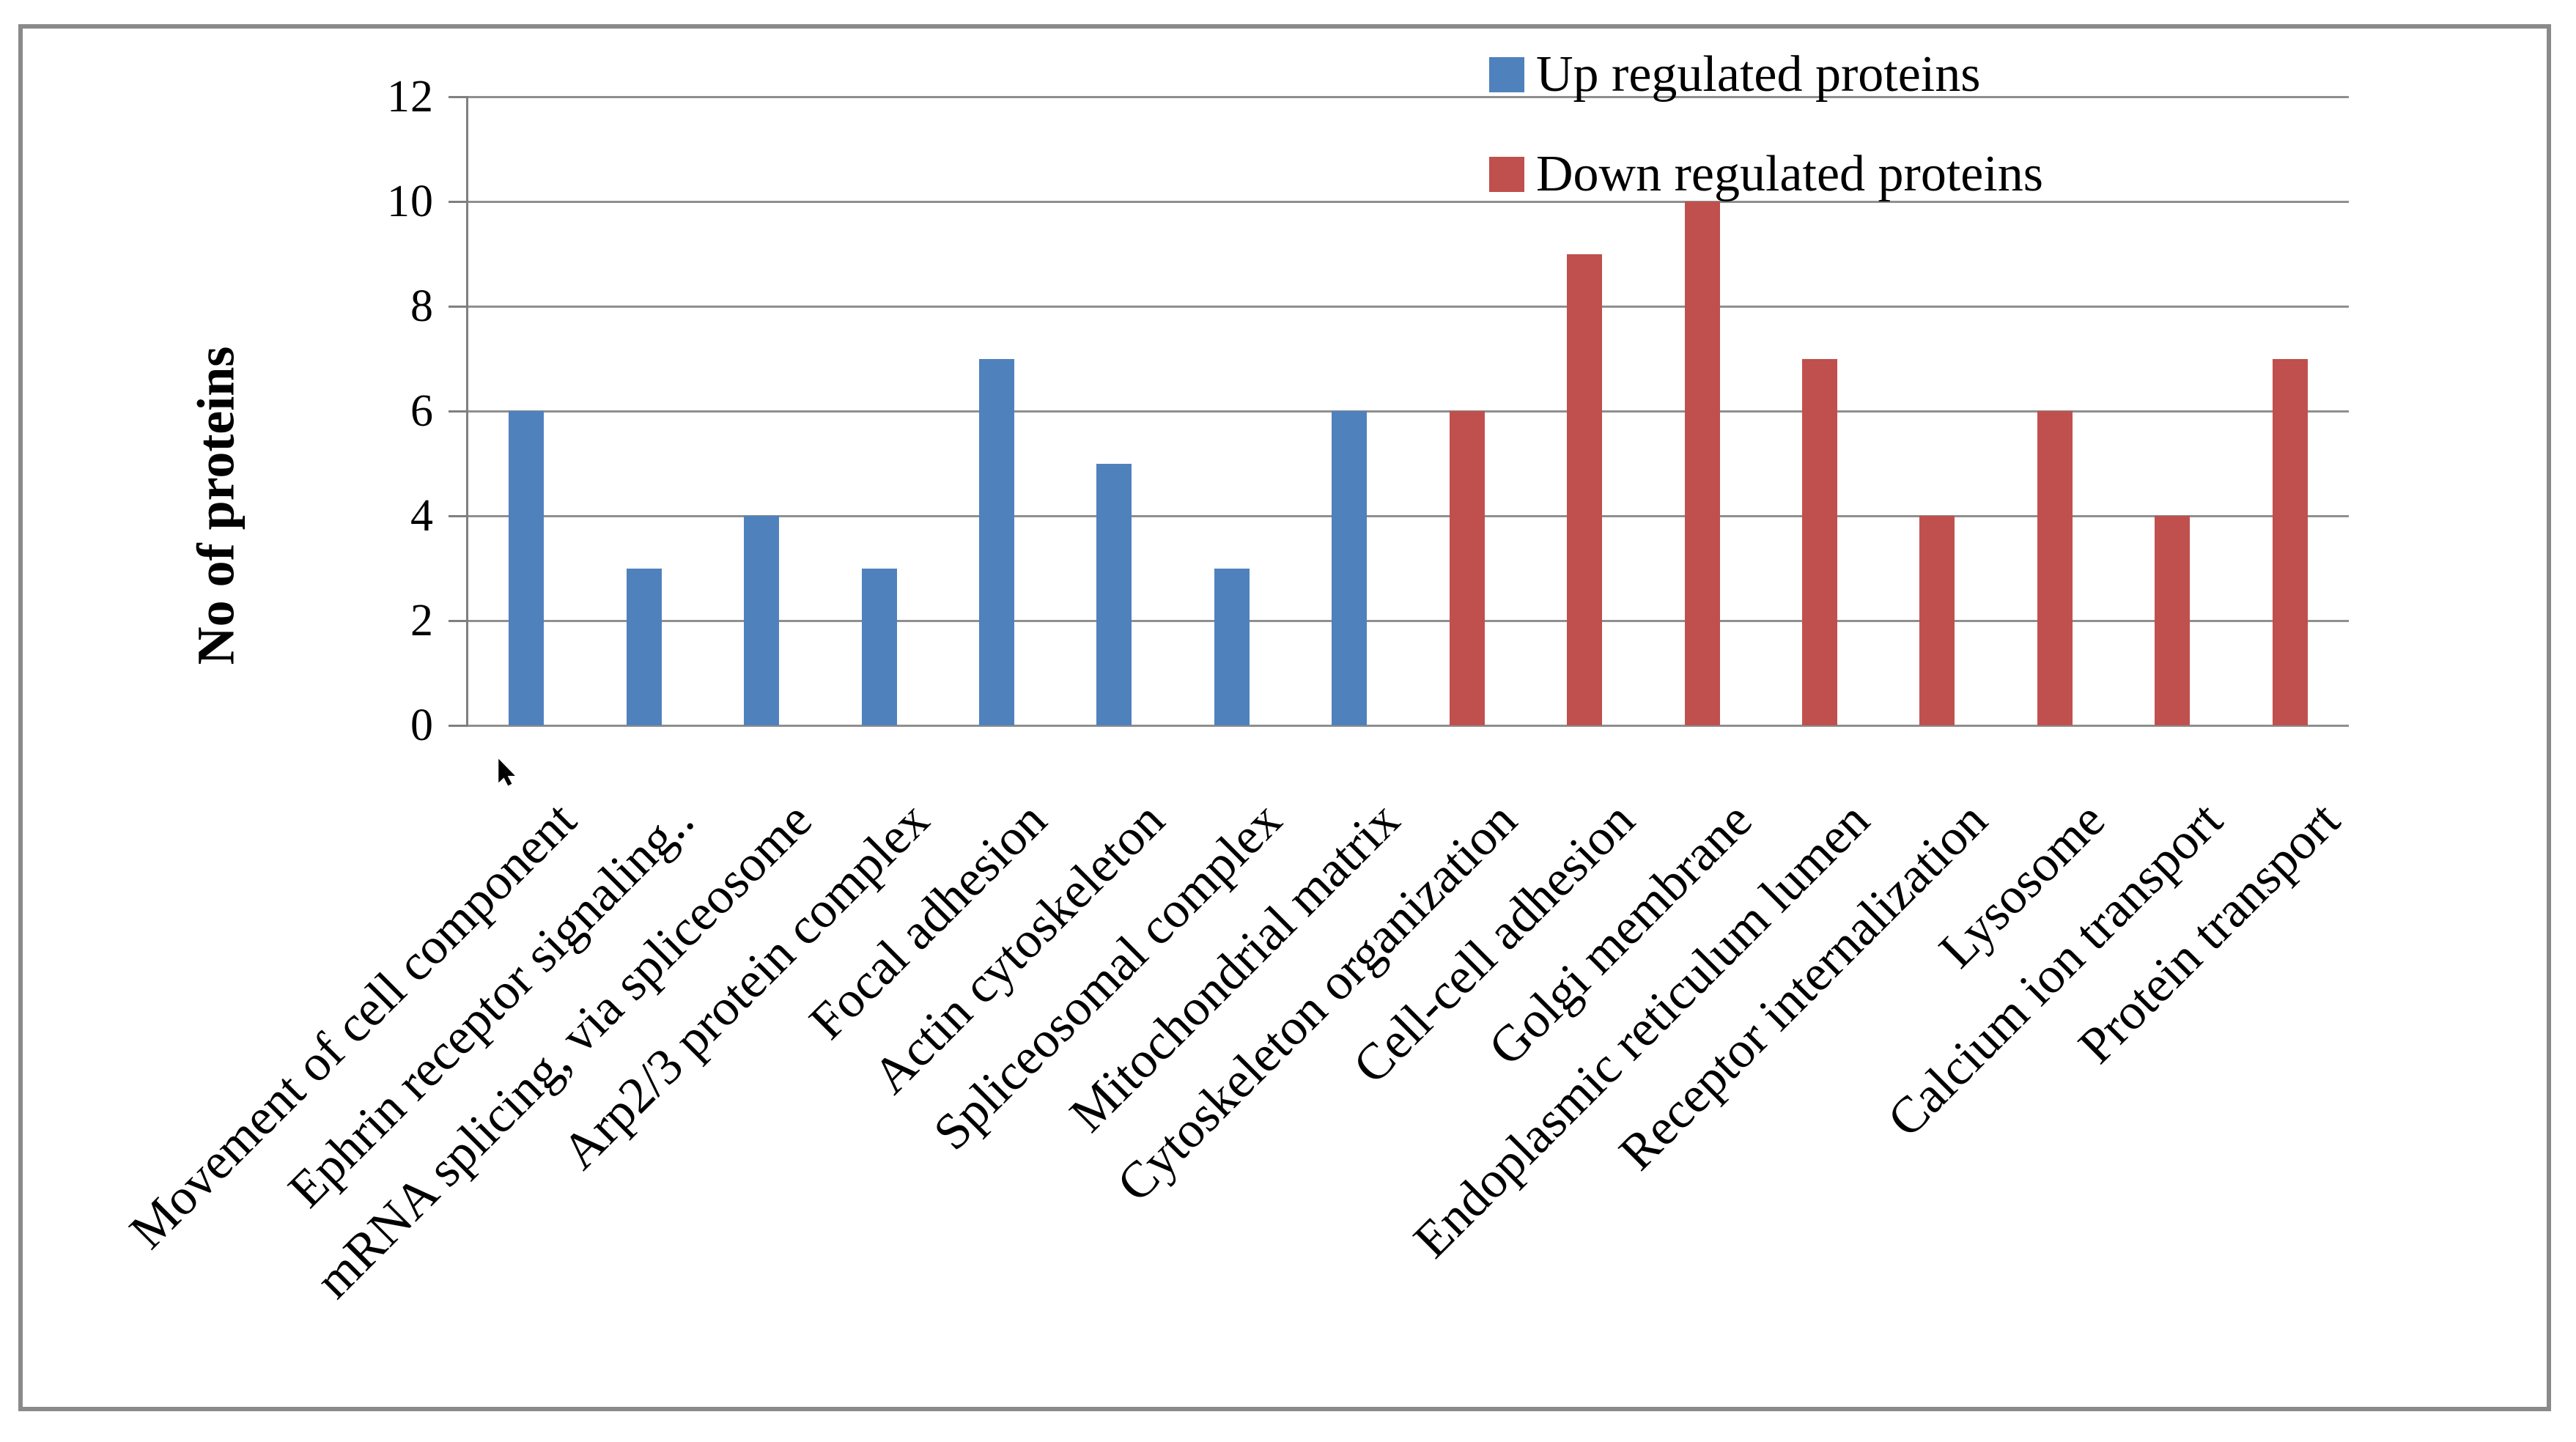  Describe the element at coordinates (422, 725) in the screenshot. I see `y-tick-label-0: 0` at that location.